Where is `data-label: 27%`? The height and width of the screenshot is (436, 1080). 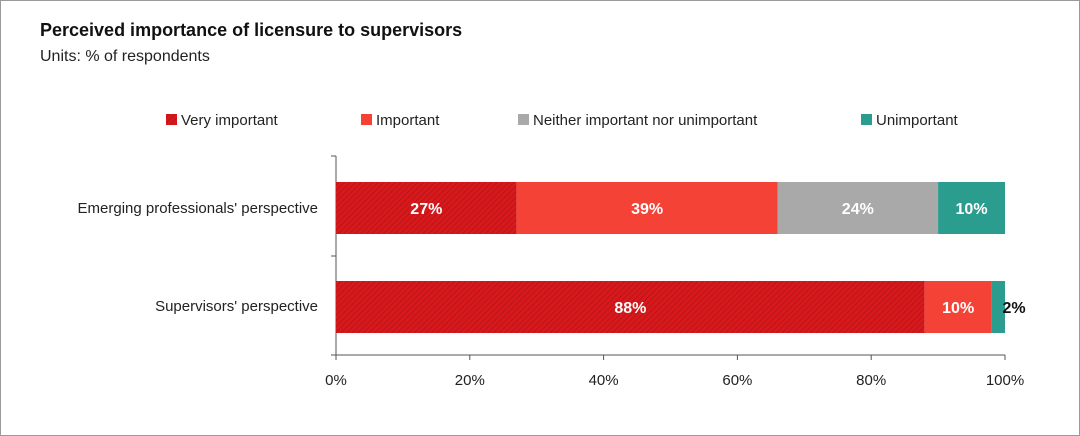 data-label: 27% is located at coordinates (426, 209).